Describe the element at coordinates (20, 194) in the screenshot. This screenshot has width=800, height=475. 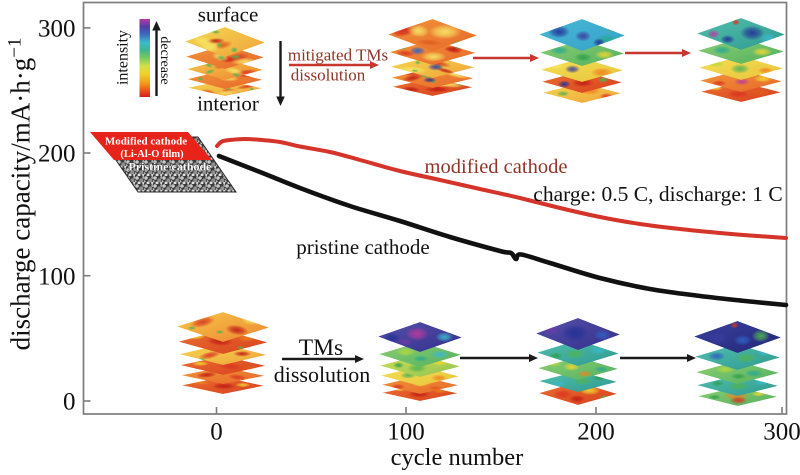
I see `svg-text: discharge capacity/mA·h·g−1` at that location.